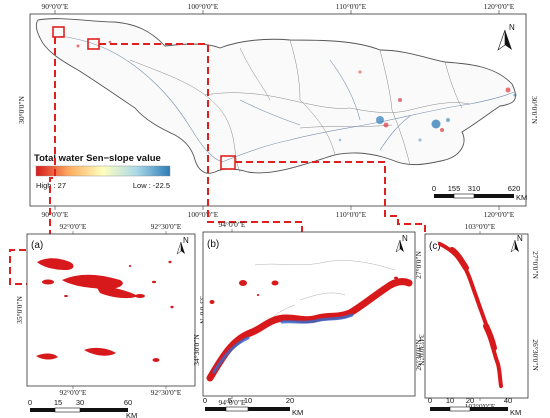 This screenshot has height=418, width=550. What do you see at coordinates (105, 310) in the screenshot?
I see `panel-a-water-change` at bounding box center [105, 310].